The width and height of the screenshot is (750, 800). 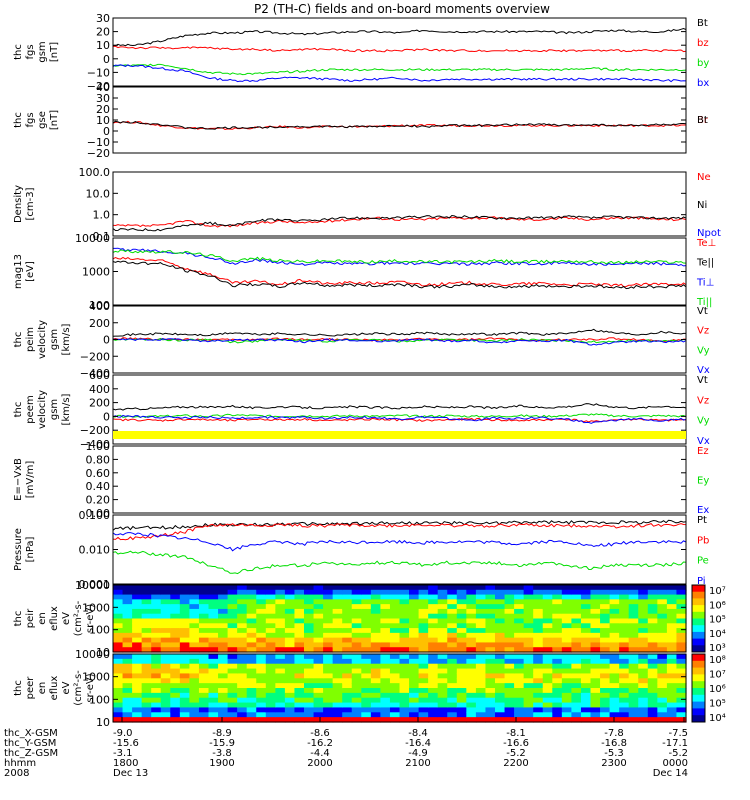 What do you see at coordinates (222, 753) in the screenshot?
I see `axis-row-value: -3.8` at bounding box center [222, 753].